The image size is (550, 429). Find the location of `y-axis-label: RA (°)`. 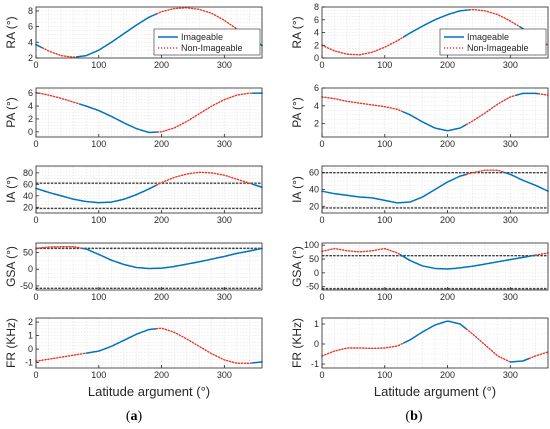

y-axis-label: RA (°) is located at coordinates (11, 32).